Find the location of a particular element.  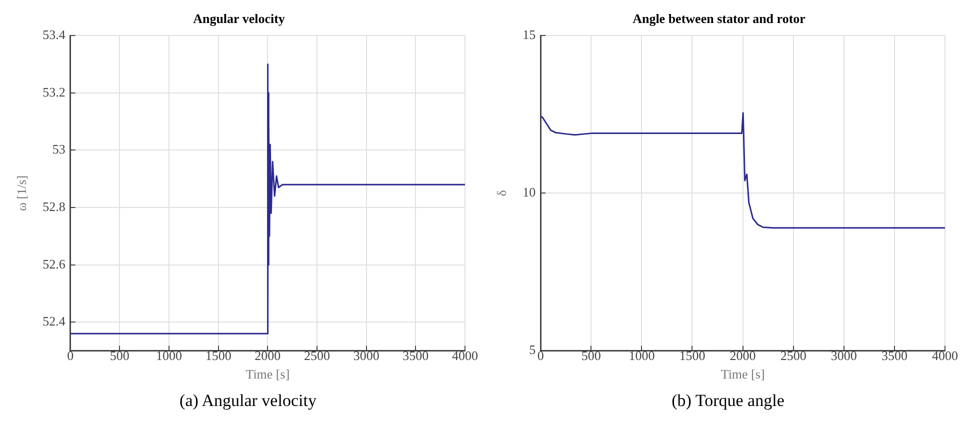

chart-title: Angle between stator and rotor is located at coordinates (719, 18).